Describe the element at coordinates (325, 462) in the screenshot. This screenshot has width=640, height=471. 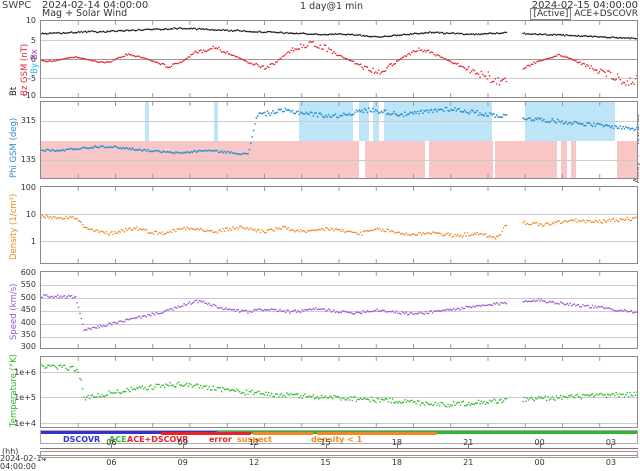
I see `time-tick-15-bot: 15` at that location.